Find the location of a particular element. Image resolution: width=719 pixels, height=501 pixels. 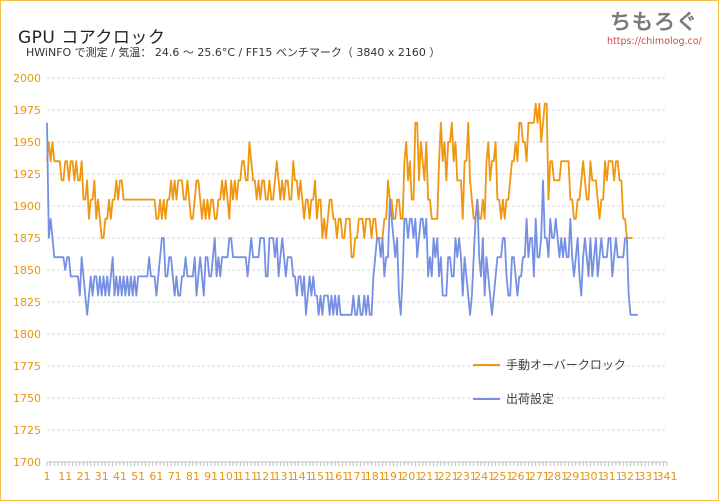

x-tick-label: 331 is located at coordinates (648, 476).